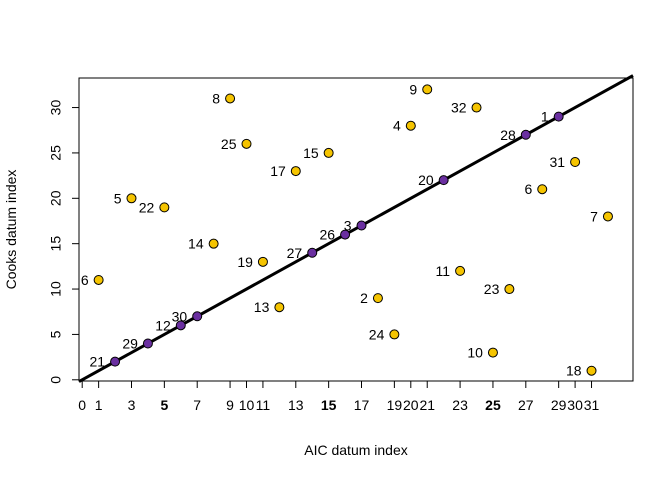 The height and width of the screenshot is (480, 672). What do you see at coordinates (56, 380) in the screenshot?
I see `y-tick-label: 0` at bounding box center [56, 380].